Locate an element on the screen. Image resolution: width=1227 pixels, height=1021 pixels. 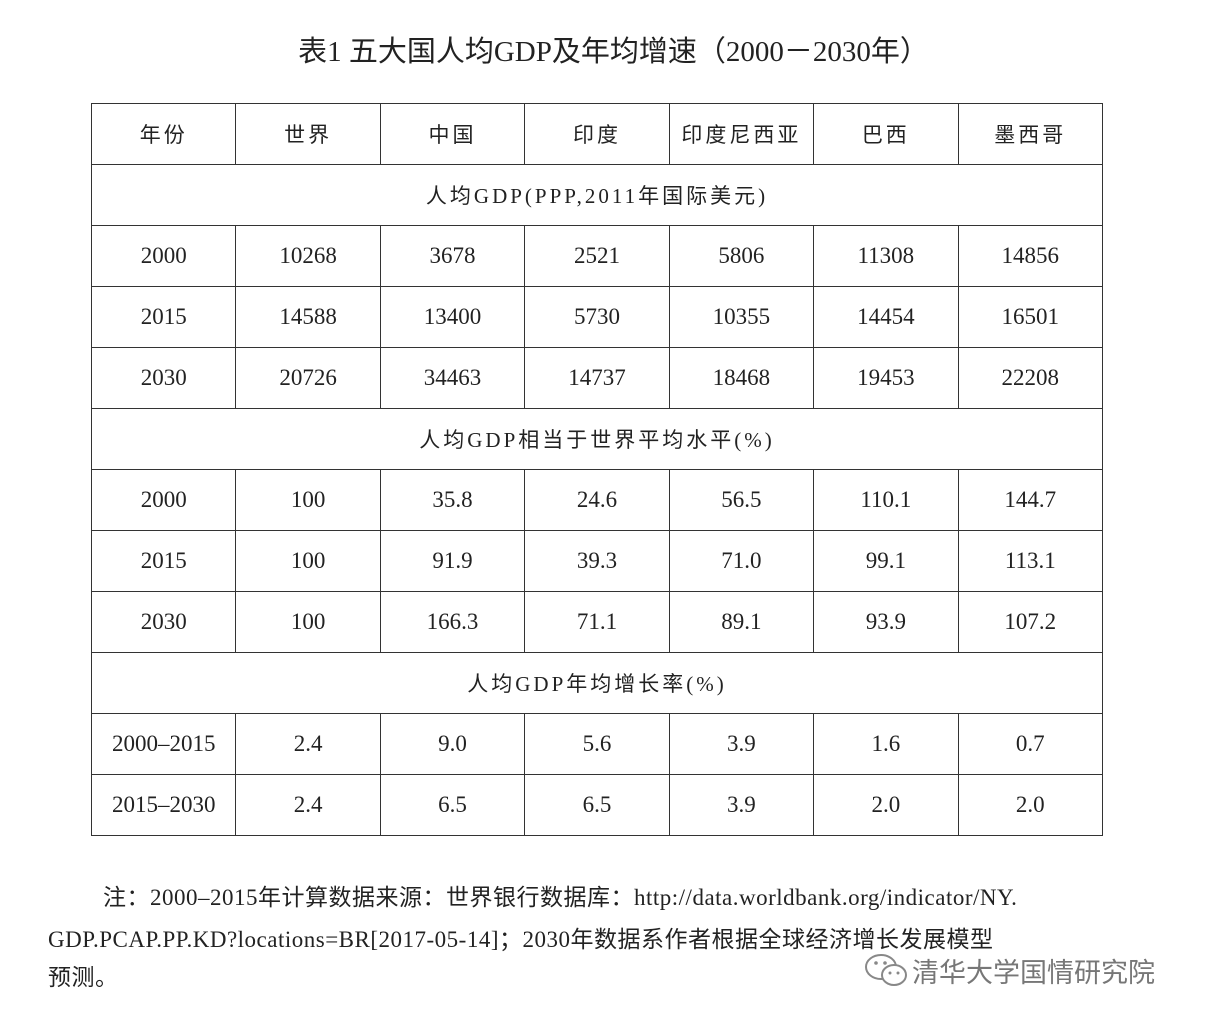
table-cell: 71.0 is located at coordinates (741, 561).